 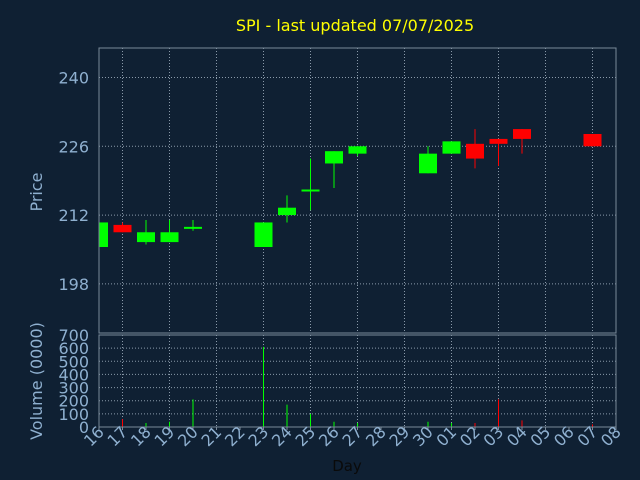 I want to click on volume-tick-label: 600, so click(x=73, y=348).